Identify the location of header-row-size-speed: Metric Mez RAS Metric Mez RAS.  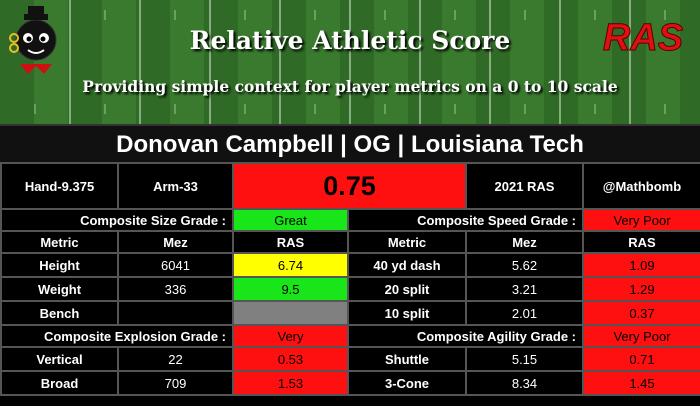
(350, 242).